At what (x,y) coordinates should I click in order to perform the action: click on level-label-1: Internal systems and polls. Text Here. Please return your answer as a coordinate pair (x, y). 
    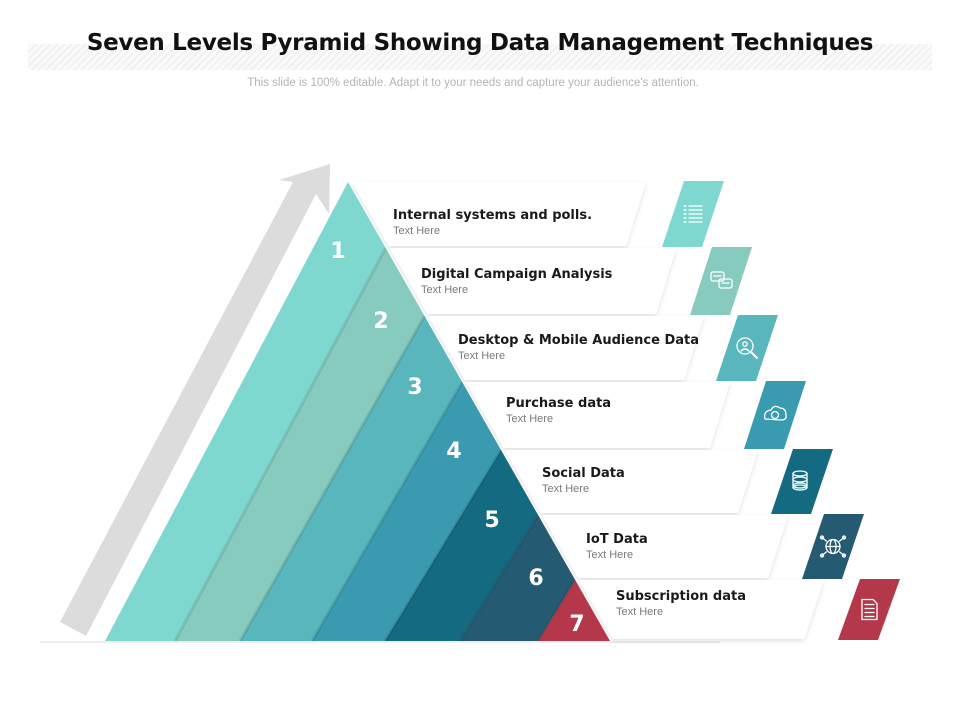
    Looking at the image, I should click on (492, 222).